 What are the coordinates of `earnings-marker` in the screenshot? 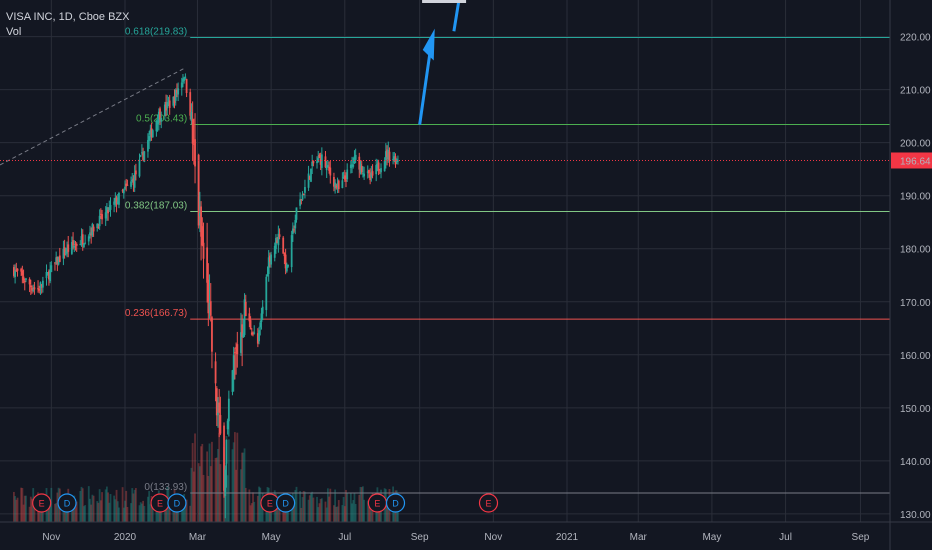 It's located at (488, 503).